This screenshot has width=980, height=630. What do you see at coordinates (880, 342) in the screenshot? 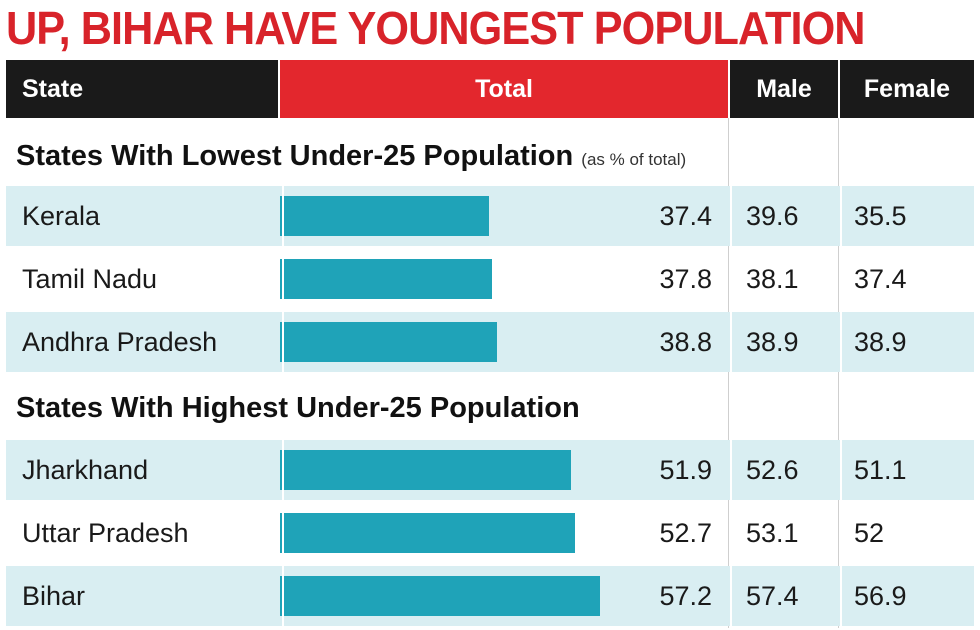
I see `female-value: 38.9` at bounding box center [880, 342].